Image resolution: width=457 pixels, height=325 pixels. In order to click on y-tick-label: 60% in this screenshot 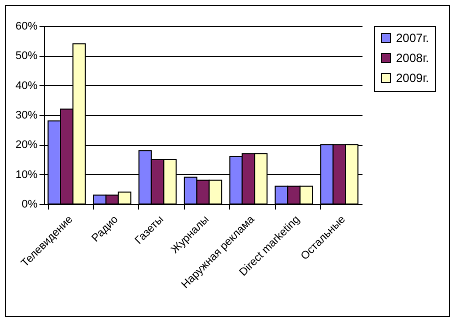, I will do `click(26, 26)`.